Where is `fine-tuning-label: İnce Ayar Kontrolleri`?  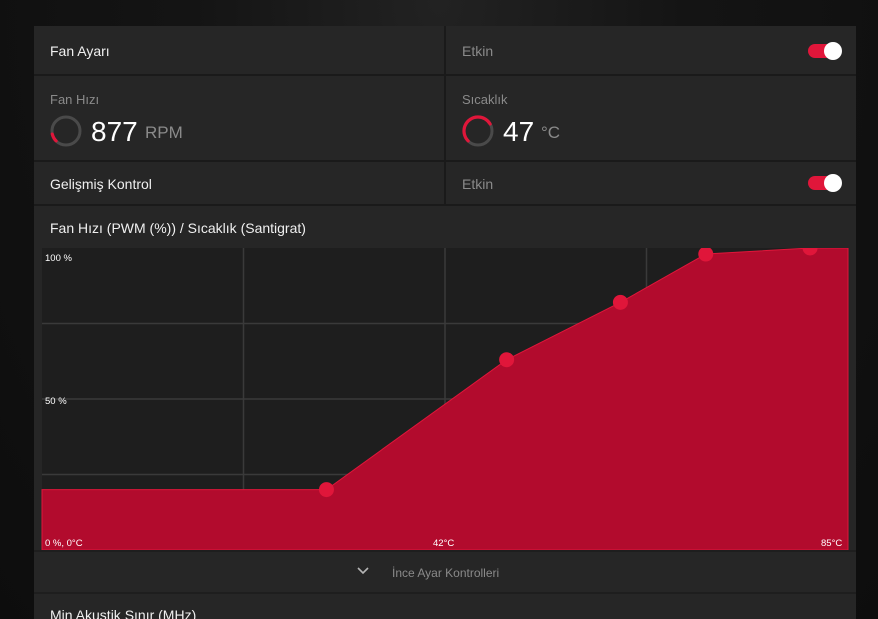
fine-tuning-label: İnce Ayar Kontrolleri is located at coordinates (446, 573).